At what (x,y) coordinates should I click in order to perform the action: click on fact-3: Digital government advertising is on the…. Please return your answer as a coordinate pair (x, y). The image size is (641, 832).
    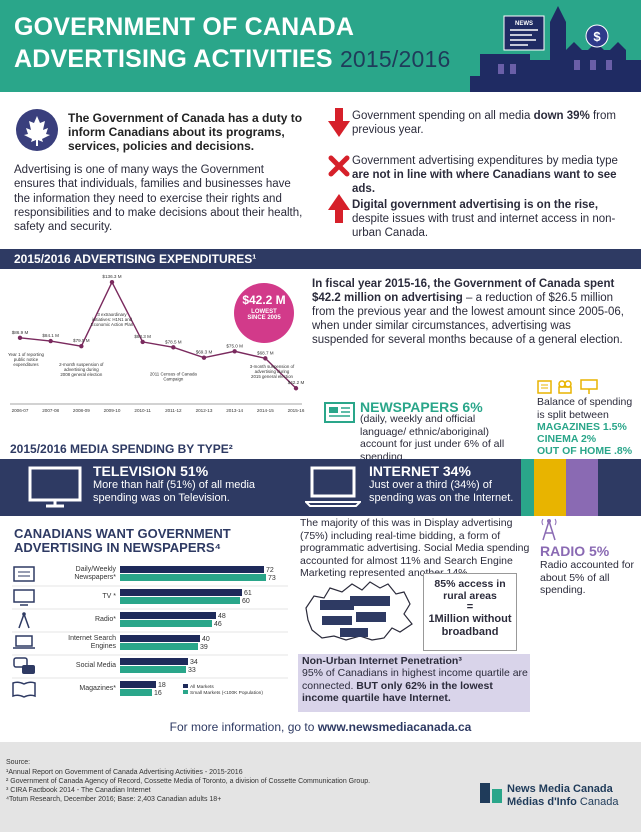
    Looking at the image, I should click on (489, 219).